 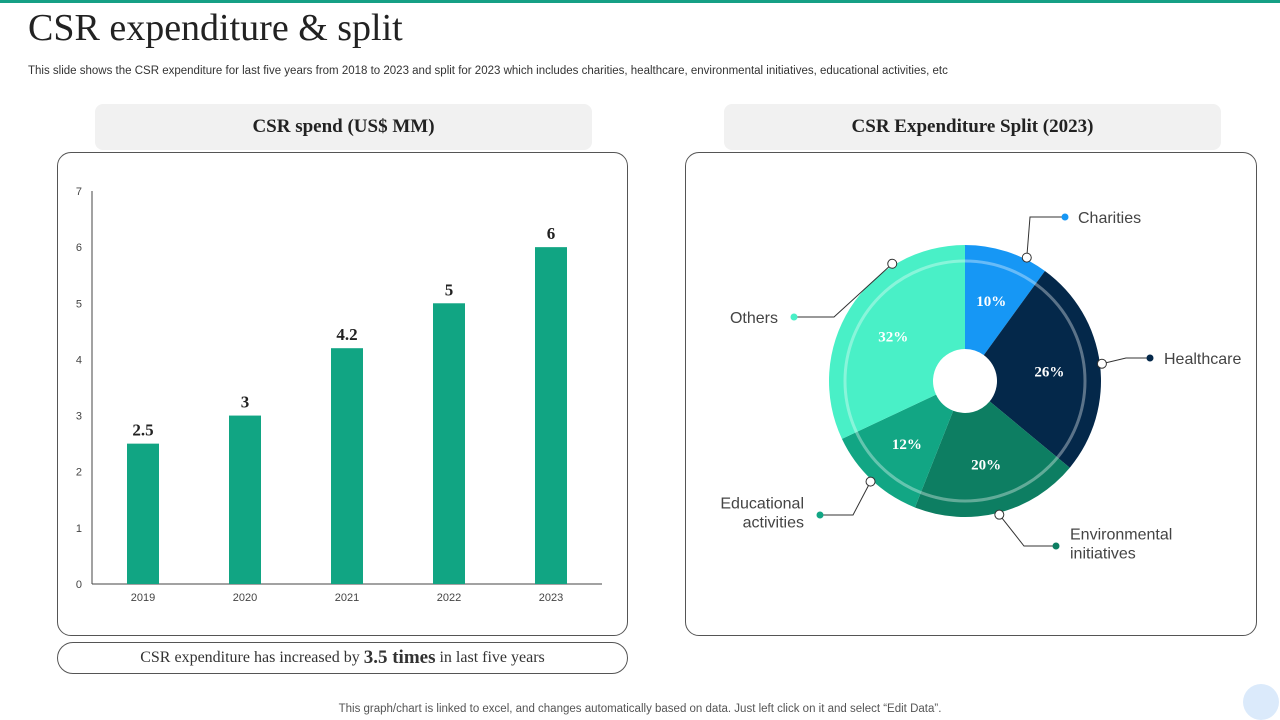 I want to click on pie-slice-educational-activities, so click(x=897, y=451).